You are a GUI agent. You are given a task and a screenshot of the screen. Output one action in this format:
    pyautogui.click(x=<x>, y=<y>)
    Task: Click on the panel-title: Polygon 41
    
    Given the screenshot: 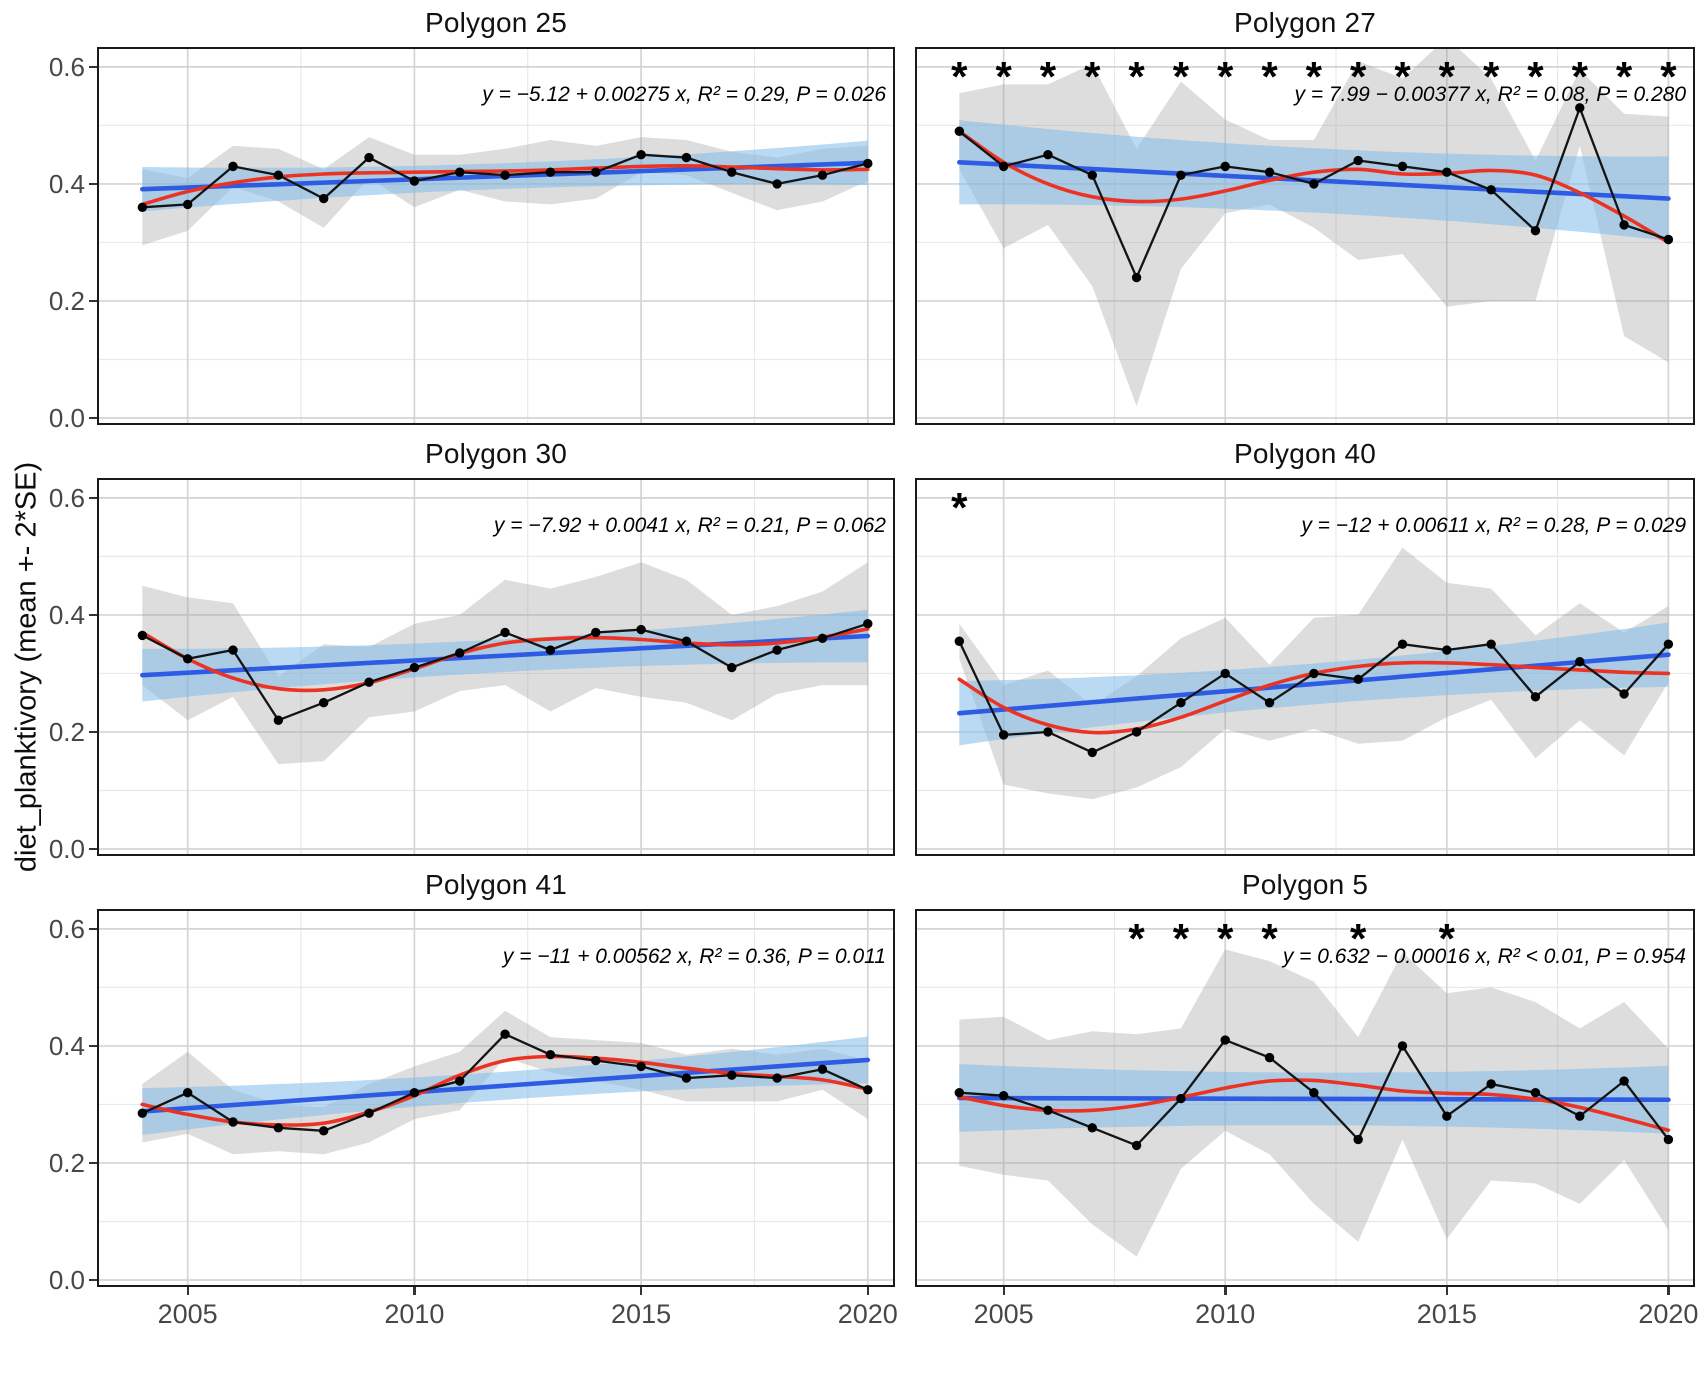 What is the action you would take?
    pyautogui.click(x=496, y=884)
    